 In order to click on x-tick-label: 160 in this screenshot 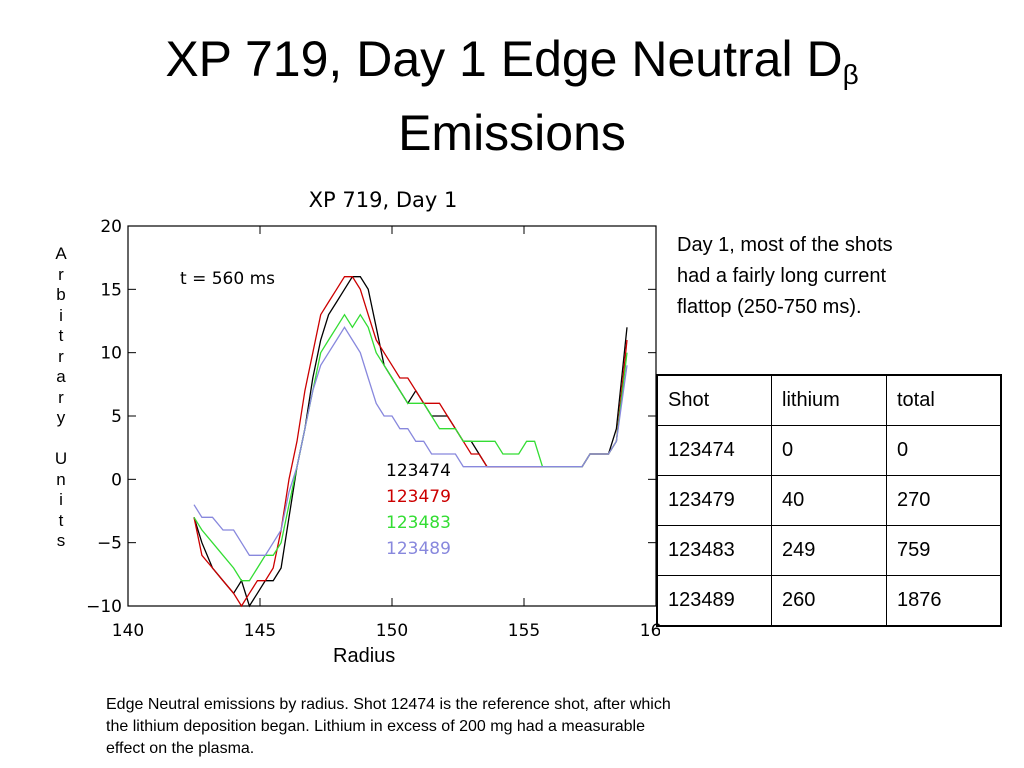, I will do `click(650, 631)`.